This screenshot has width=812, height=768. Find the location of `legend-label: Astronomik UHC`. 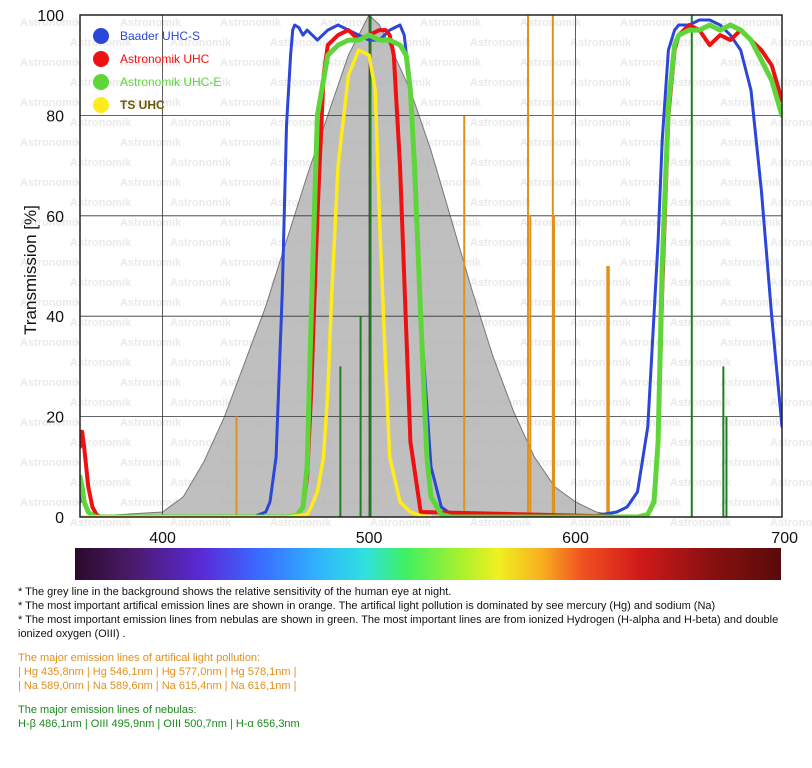

legend-label: Astronomik UHC is located at coordinates (165, 59).